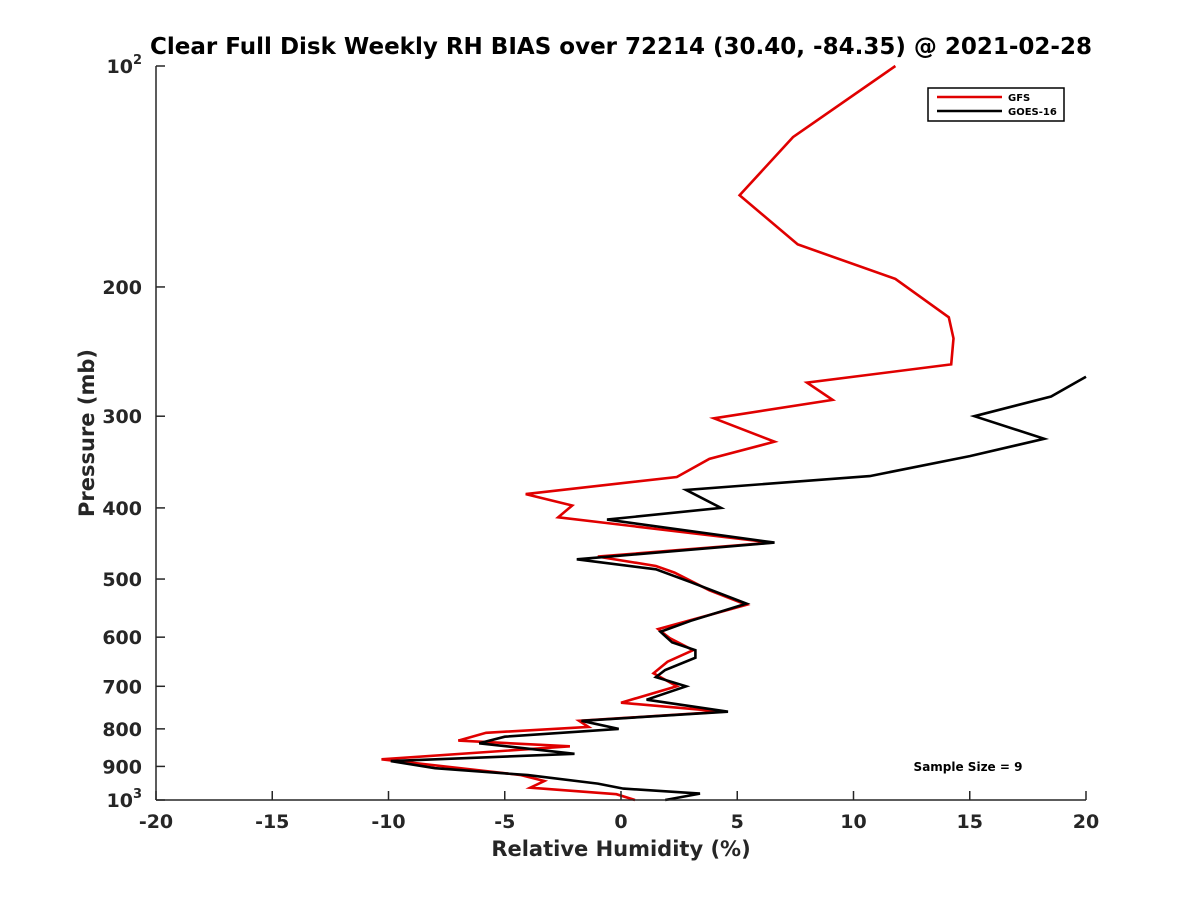  Describe the element at coordinates (122, 730) in the screenshot. I see `y-tick-label: 800` at that location.